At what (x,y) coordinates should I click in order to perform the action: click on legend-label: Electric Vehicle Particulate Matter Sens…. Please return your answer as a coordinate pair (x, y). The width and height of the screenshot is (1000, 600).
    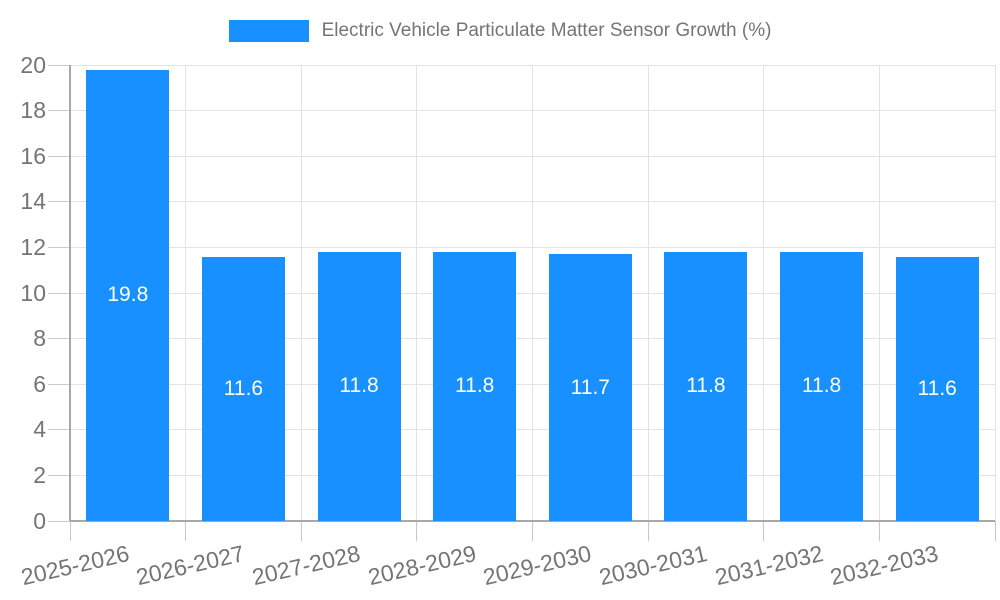
    Looking at the image, I should click on (546, 30).